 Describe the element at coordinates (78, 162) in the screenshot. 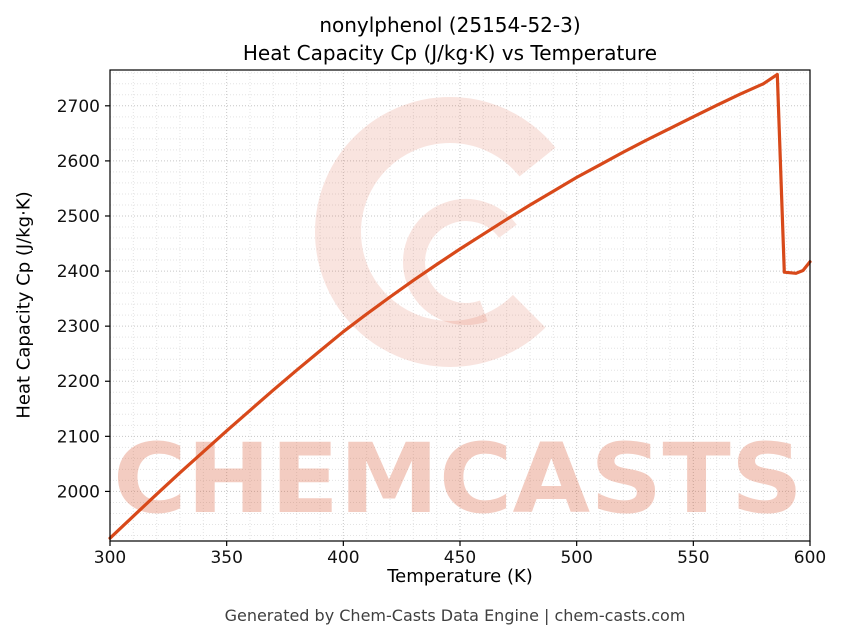

I see `y-tick-label: 2600` at that location.